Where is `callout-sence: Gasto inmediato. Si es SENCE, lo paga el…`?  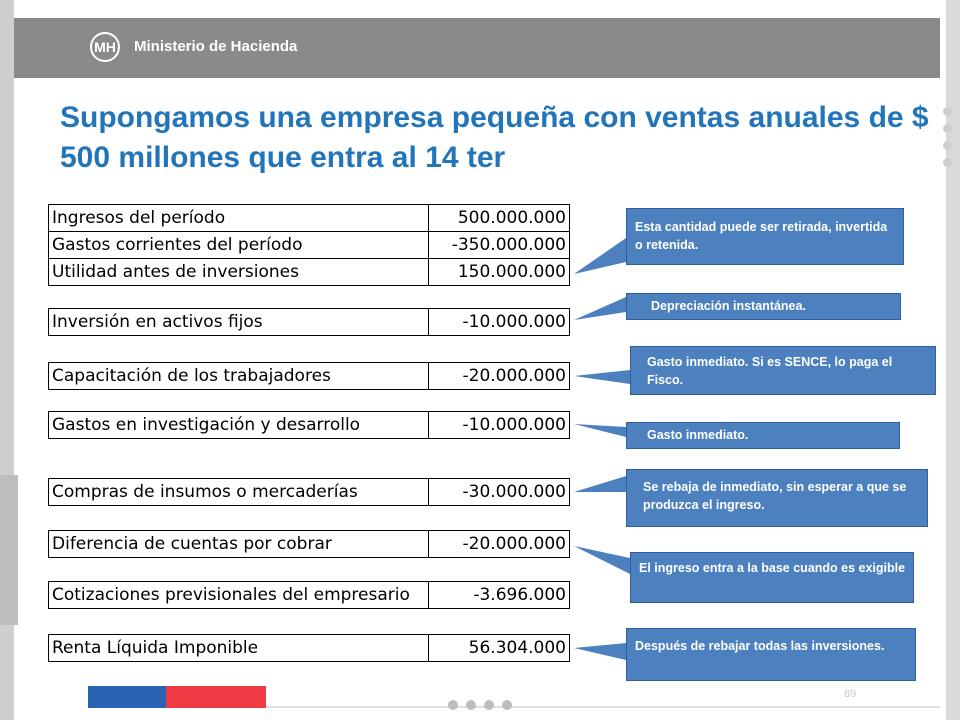
callout-sence: Gasto inmediato. Si es SENCE, lo paga el… is located at coordinates (783, 370).